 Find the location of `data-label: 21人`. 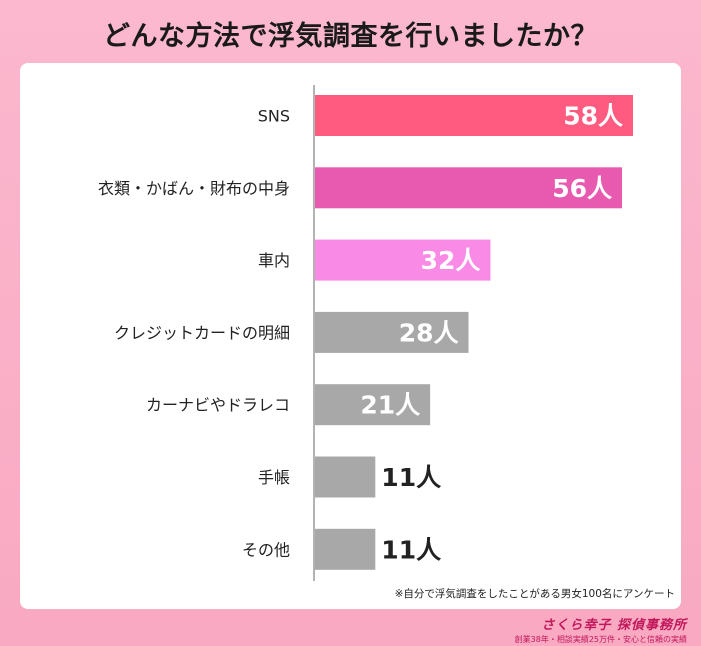

data-label: 21人 is located at coordinates (390, 405).